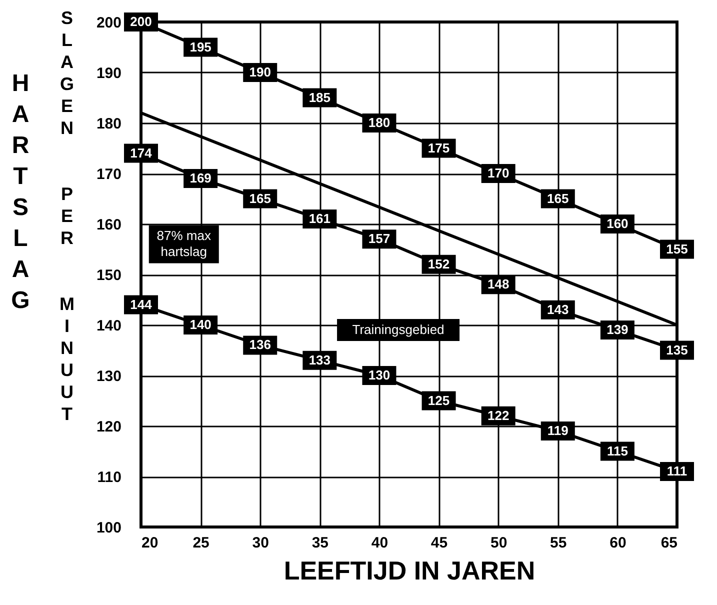 The width and height of the screenshot is (717, 605). What do you see at coordinates (201, 543) in the screenshot?
I see `x-tick-label: 25` at bounding box center [201, 543].